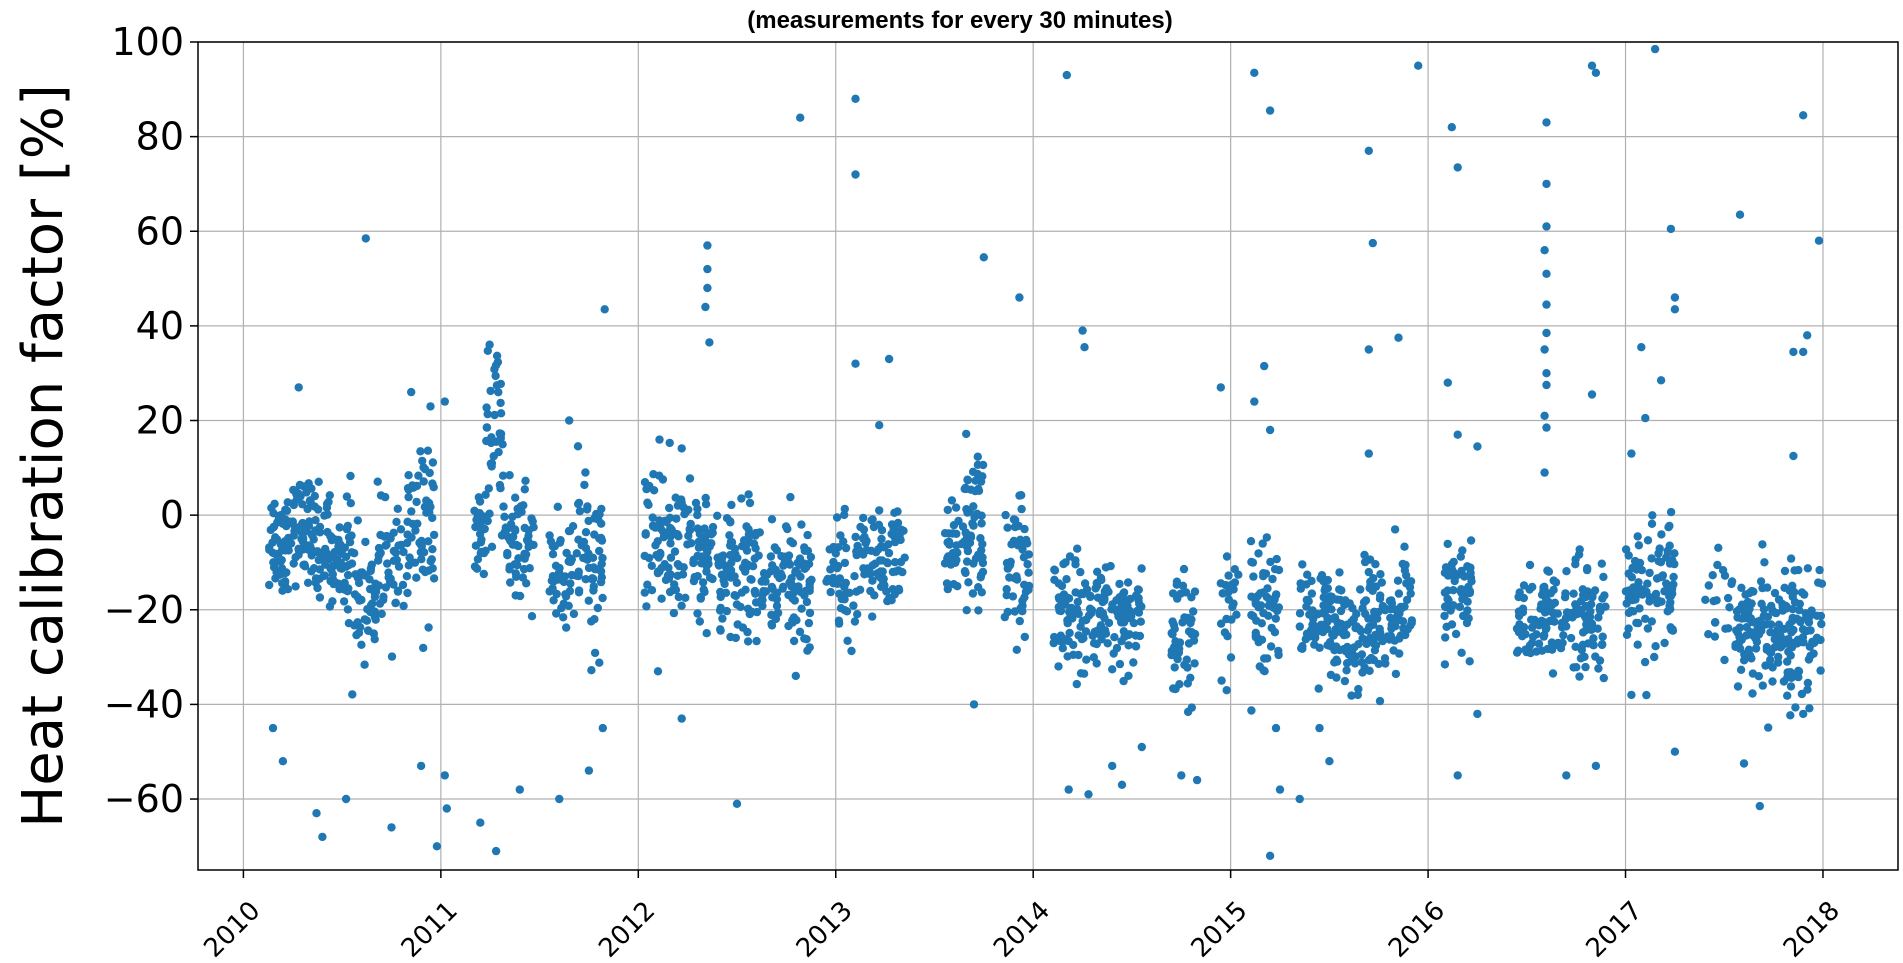  What do you see at coordinates (430, 929) in the screenshot?
I see `x-tick-label: 2011` at bounding box center [430, 929].